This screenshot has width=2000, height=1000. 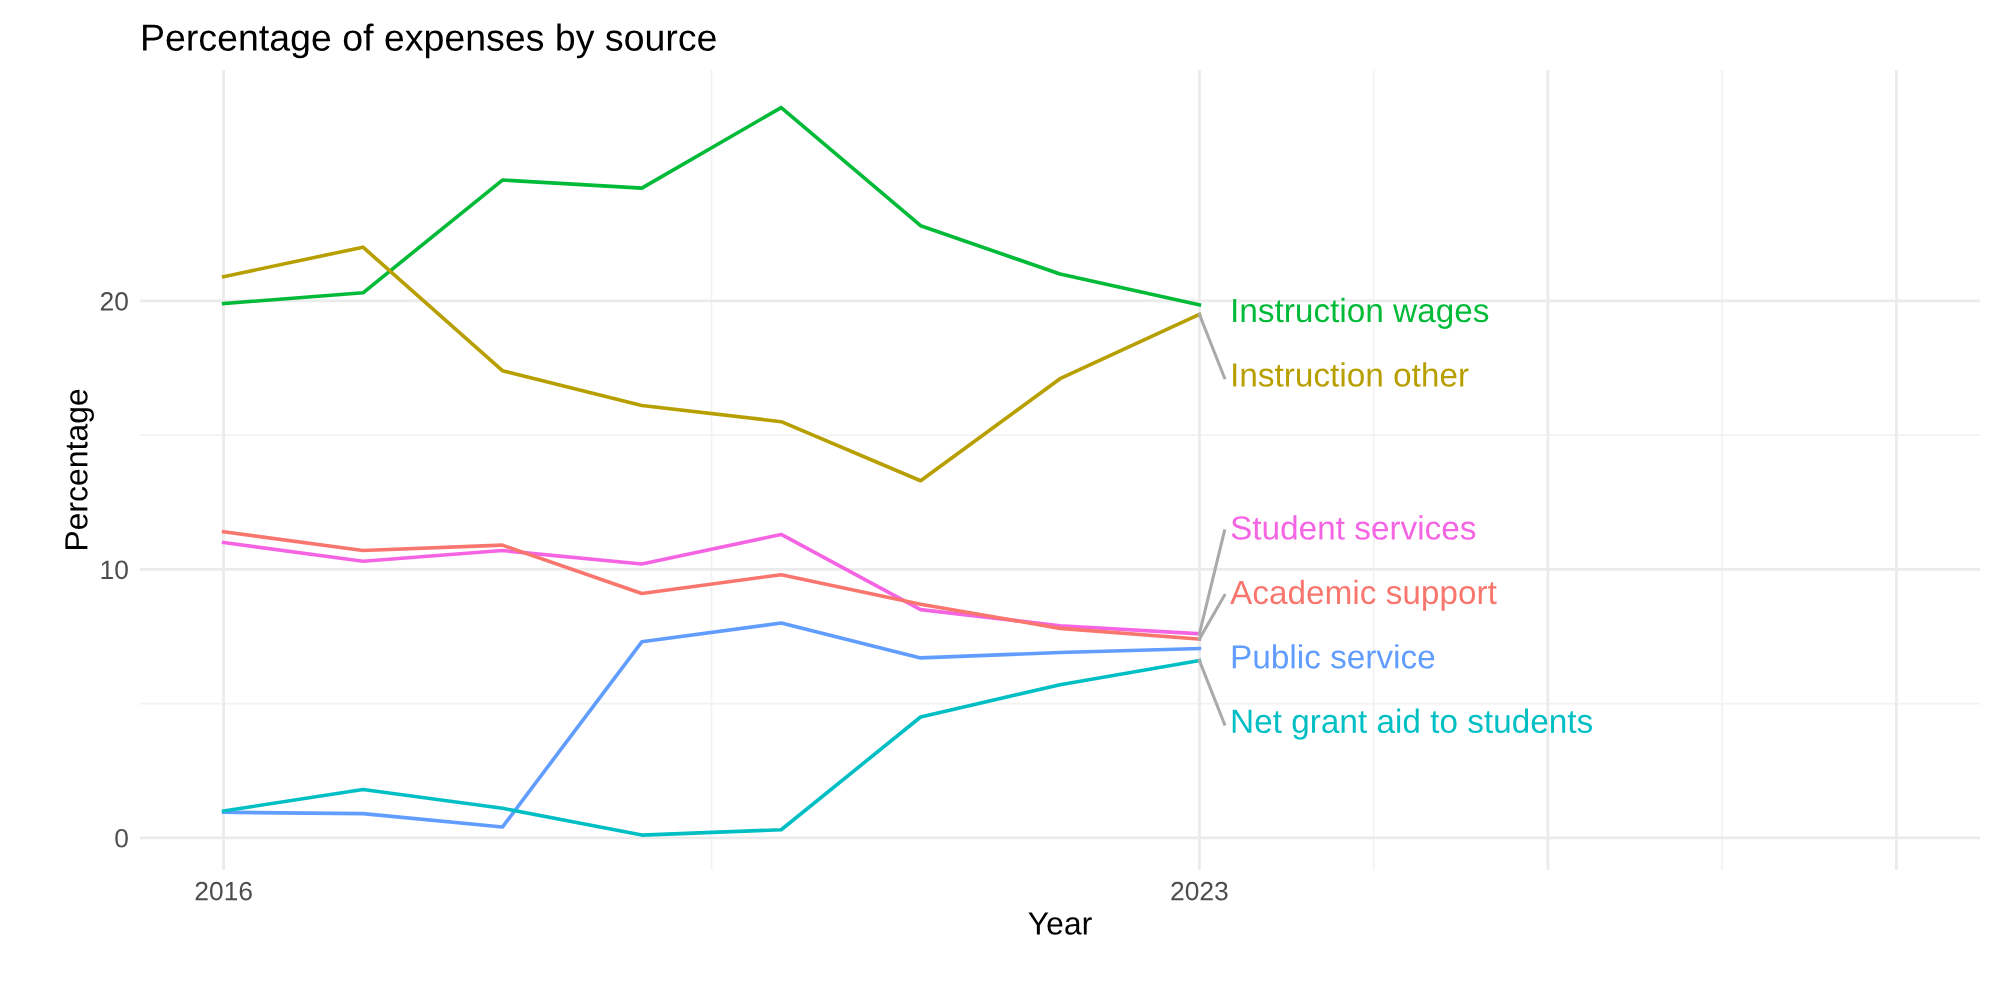 I want to click on series-label: Instruction wages, so click(x=1361, y=313).